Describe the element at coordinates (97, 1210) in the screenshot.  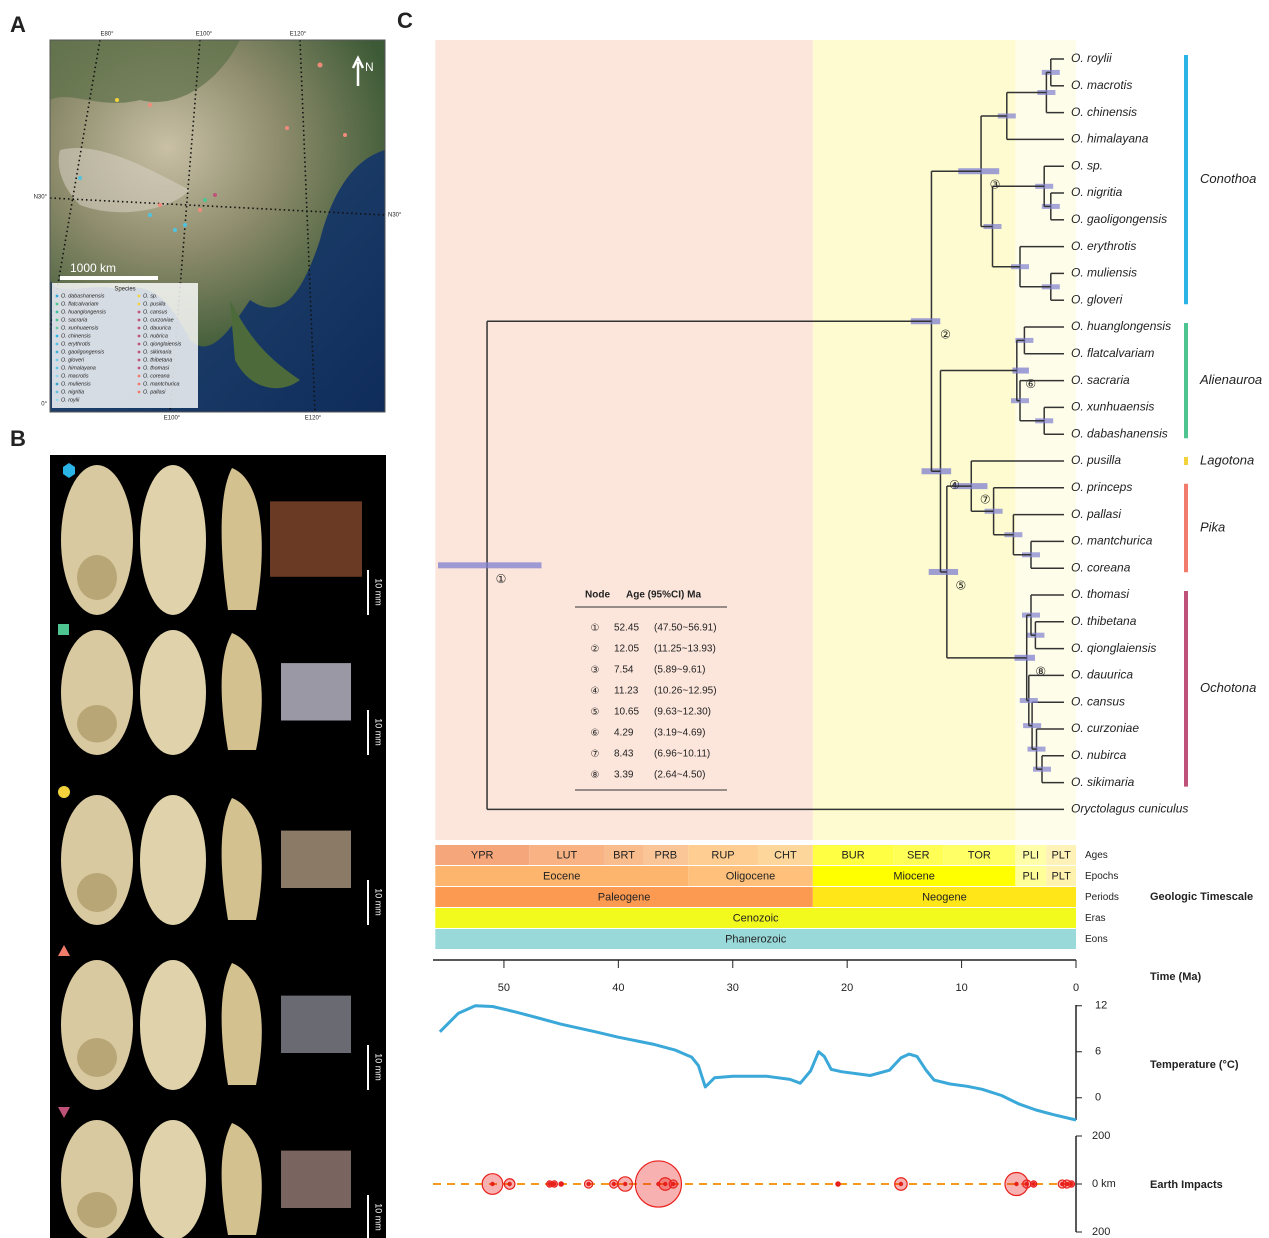
I see `skull-detail` at that location.